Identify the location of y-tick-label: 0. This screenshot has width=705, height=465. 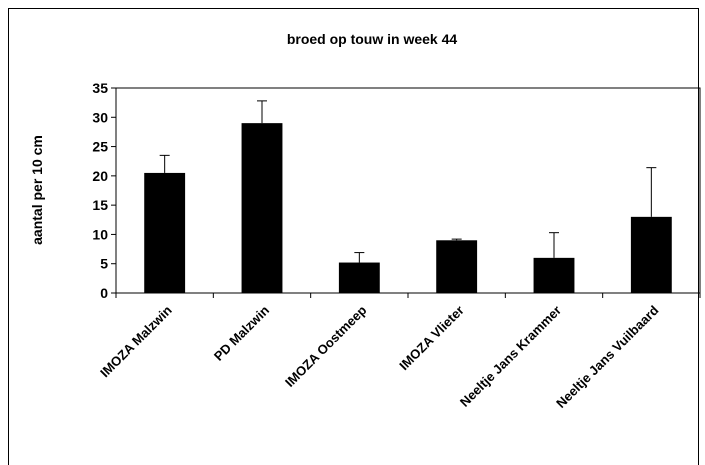
(104, 293).